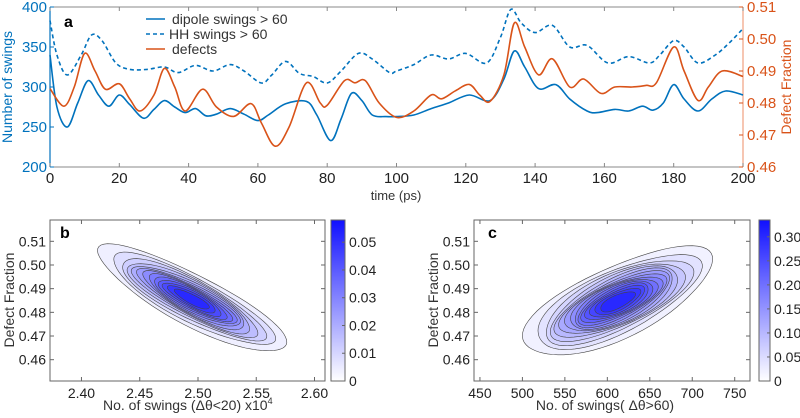 The image size is (800, 418). Describe the element at coordinates (50, 178) in the screenshot. I see `x-tick-label-a: 0` at that location.